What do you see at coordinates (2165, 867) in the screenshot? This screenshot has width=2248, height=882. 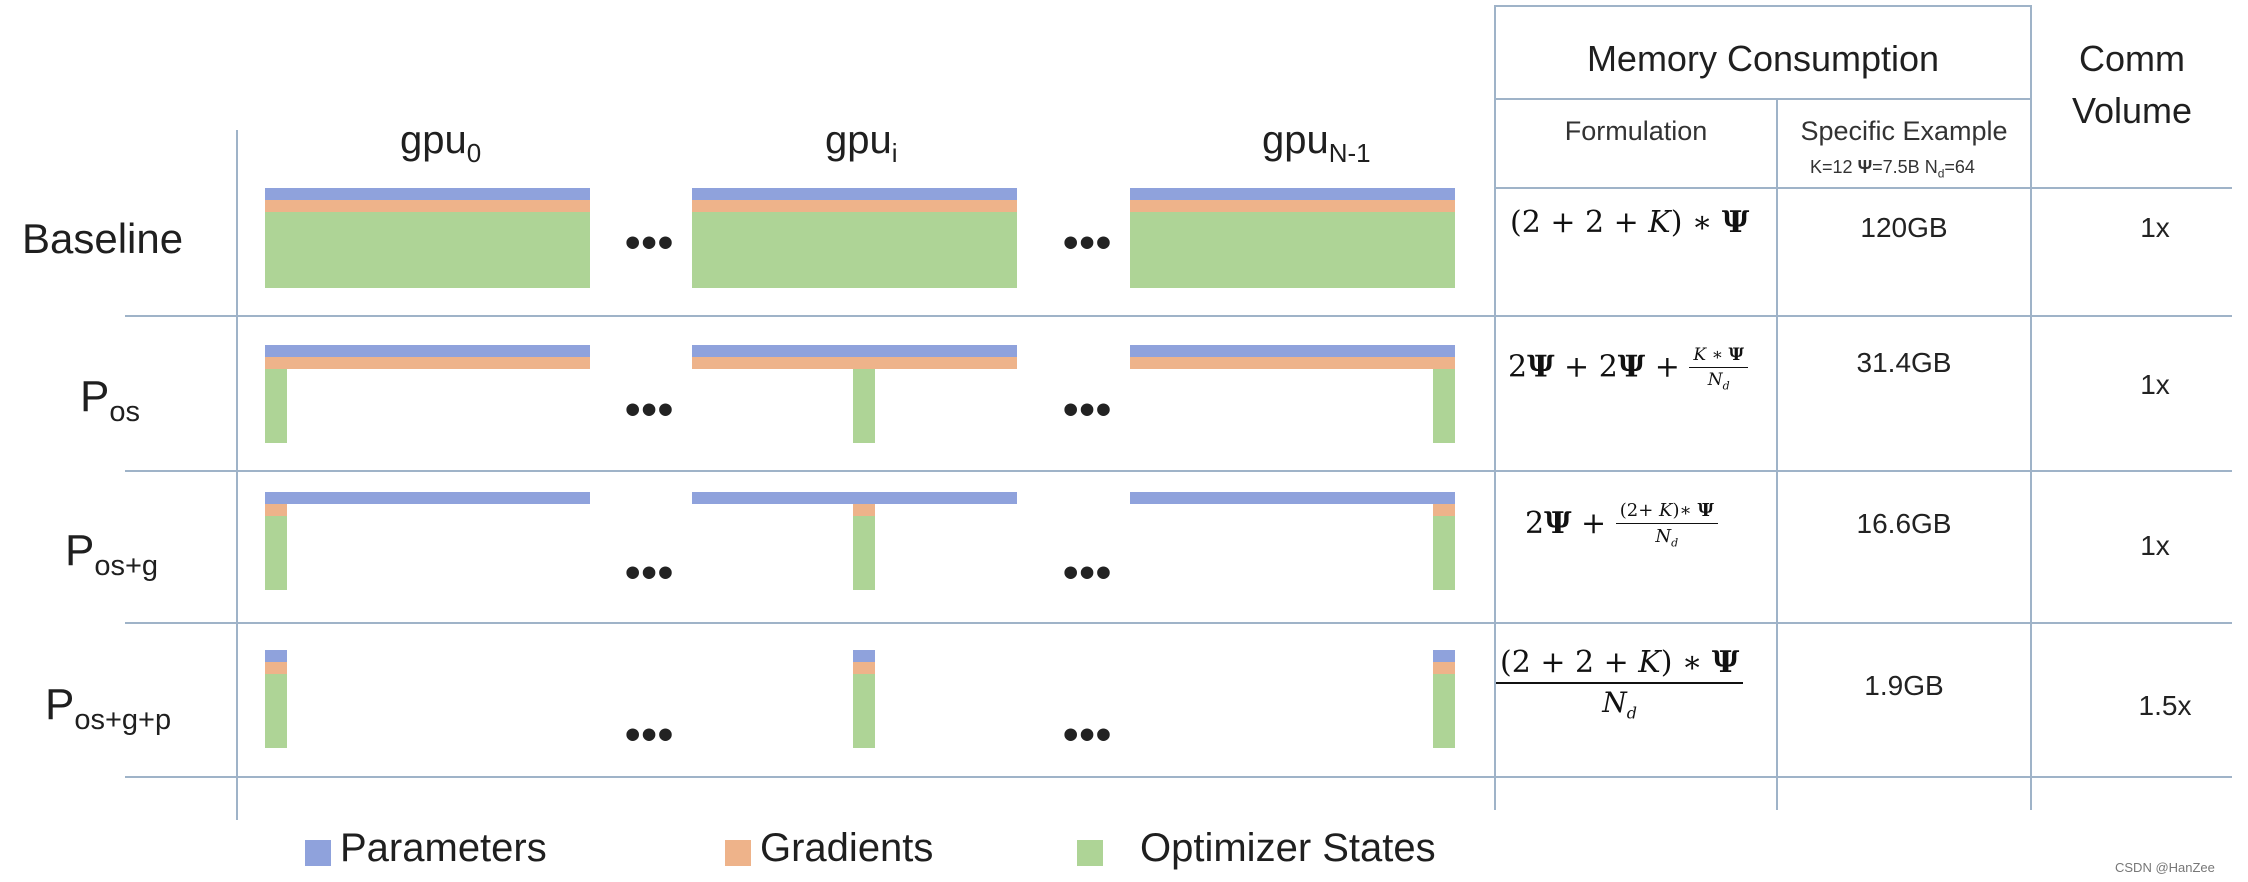 I see `watermark: CSDN @HanZee` at bounding box center [2165, 867].